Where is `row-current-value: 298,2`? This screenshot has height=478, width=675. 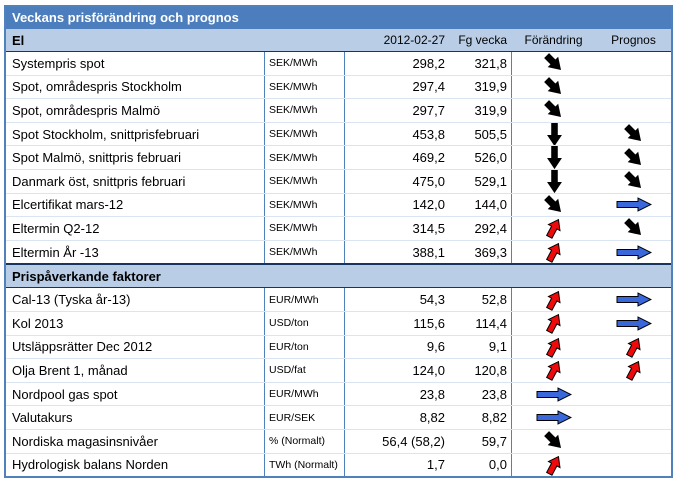 row-current-value: 298,2 is located at coordinates (396, 63).